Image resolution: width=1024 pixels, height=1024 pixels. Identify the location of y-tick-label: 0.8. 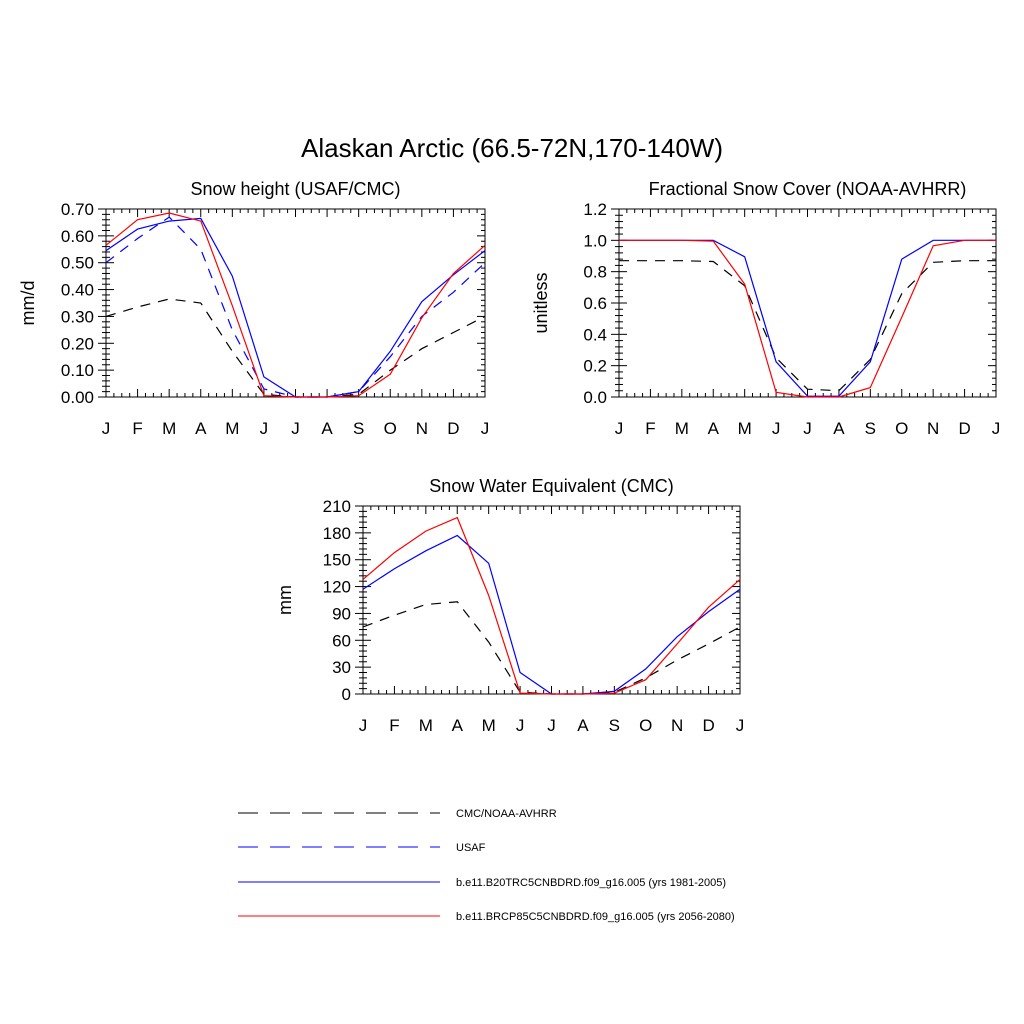
(595, 272).